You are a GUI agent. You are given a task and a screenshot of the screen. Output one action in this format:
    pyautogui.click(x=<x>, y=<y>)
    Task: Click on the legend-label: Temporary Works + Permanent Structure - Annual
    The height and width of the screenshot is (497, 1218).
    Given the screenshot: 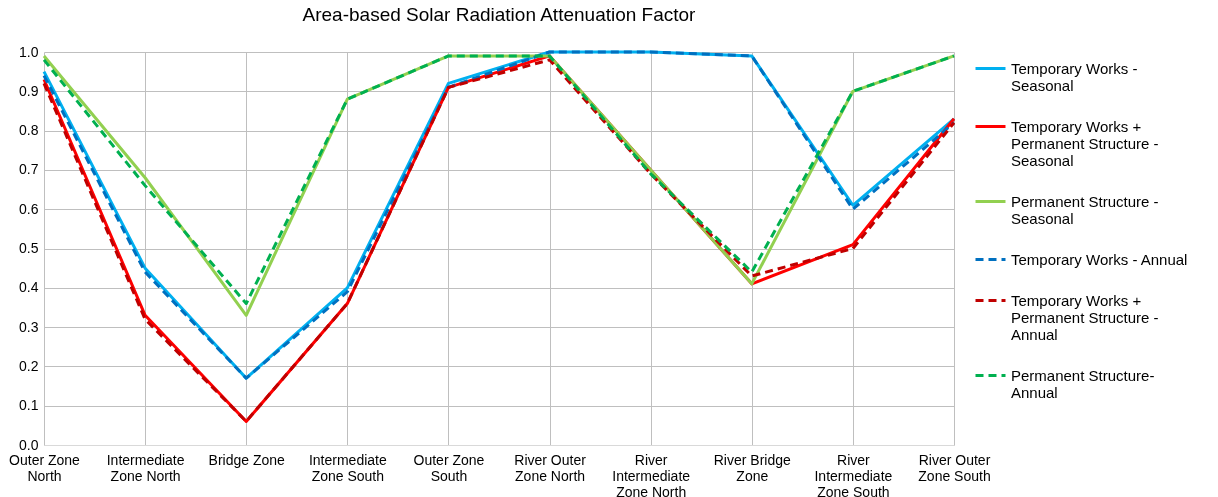 What is the action you would take?
    pyautogui.click(x=1085, y=317)
    